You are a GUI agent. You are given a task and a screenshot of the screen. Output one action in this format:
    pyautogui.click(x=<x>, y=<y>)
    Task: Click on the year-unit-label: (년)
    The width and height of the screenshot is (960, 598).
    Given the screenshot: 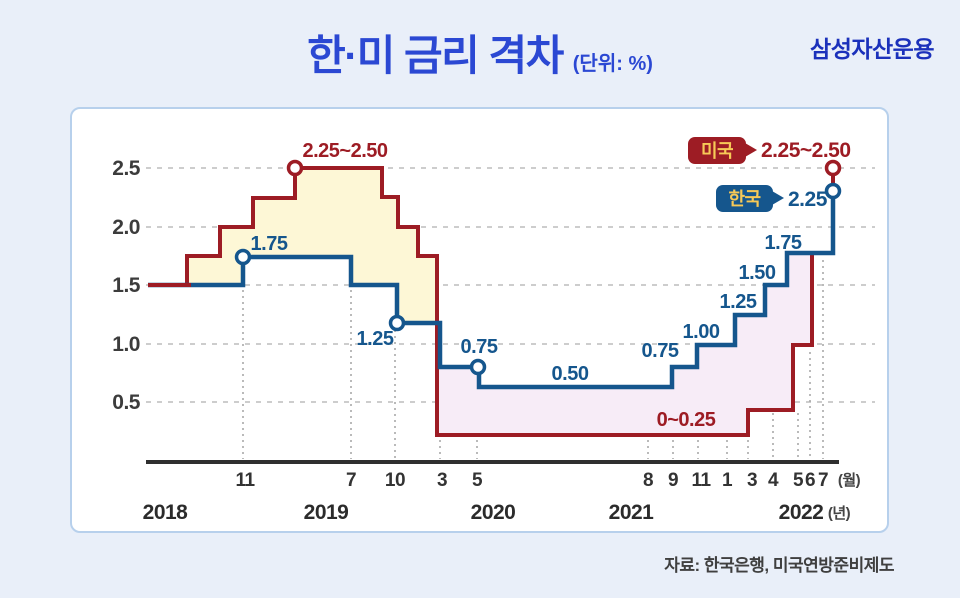 What is the action you would take?
    pyautogui.click(x=839, y=513)
    